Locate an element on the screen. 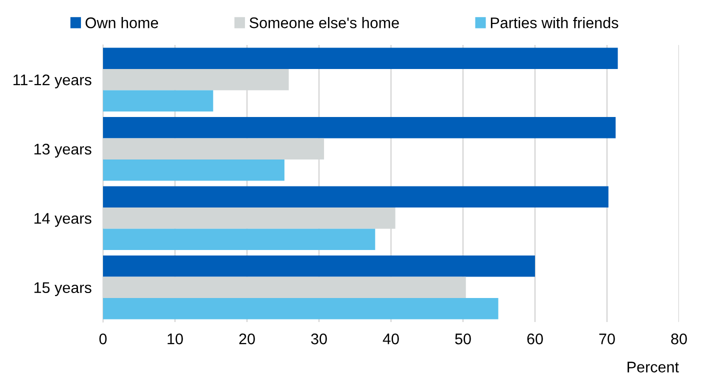 Image resolution: width=708 pixels, height=383 pixels. x-tick-label: 50 is located at coordinates (463, 339).